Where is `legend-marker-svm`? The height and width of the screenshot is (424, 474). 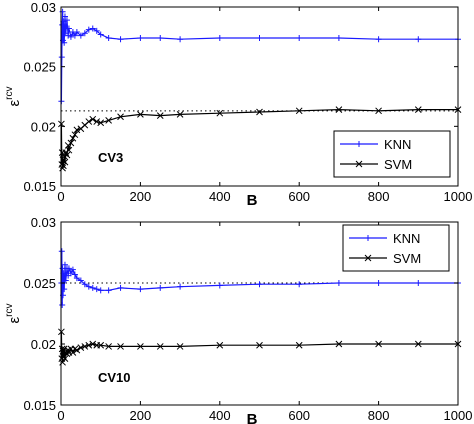 legend-marker-svm is located at coordinates (368, 258).